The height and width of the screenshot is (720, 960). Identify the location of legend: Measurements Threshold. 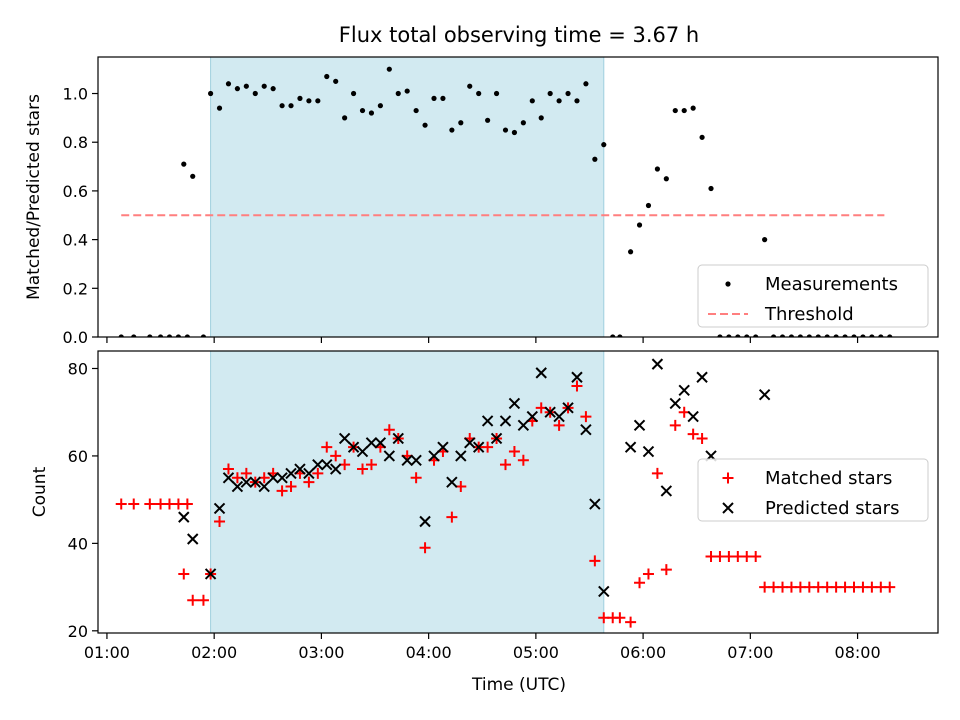
(813, 296).